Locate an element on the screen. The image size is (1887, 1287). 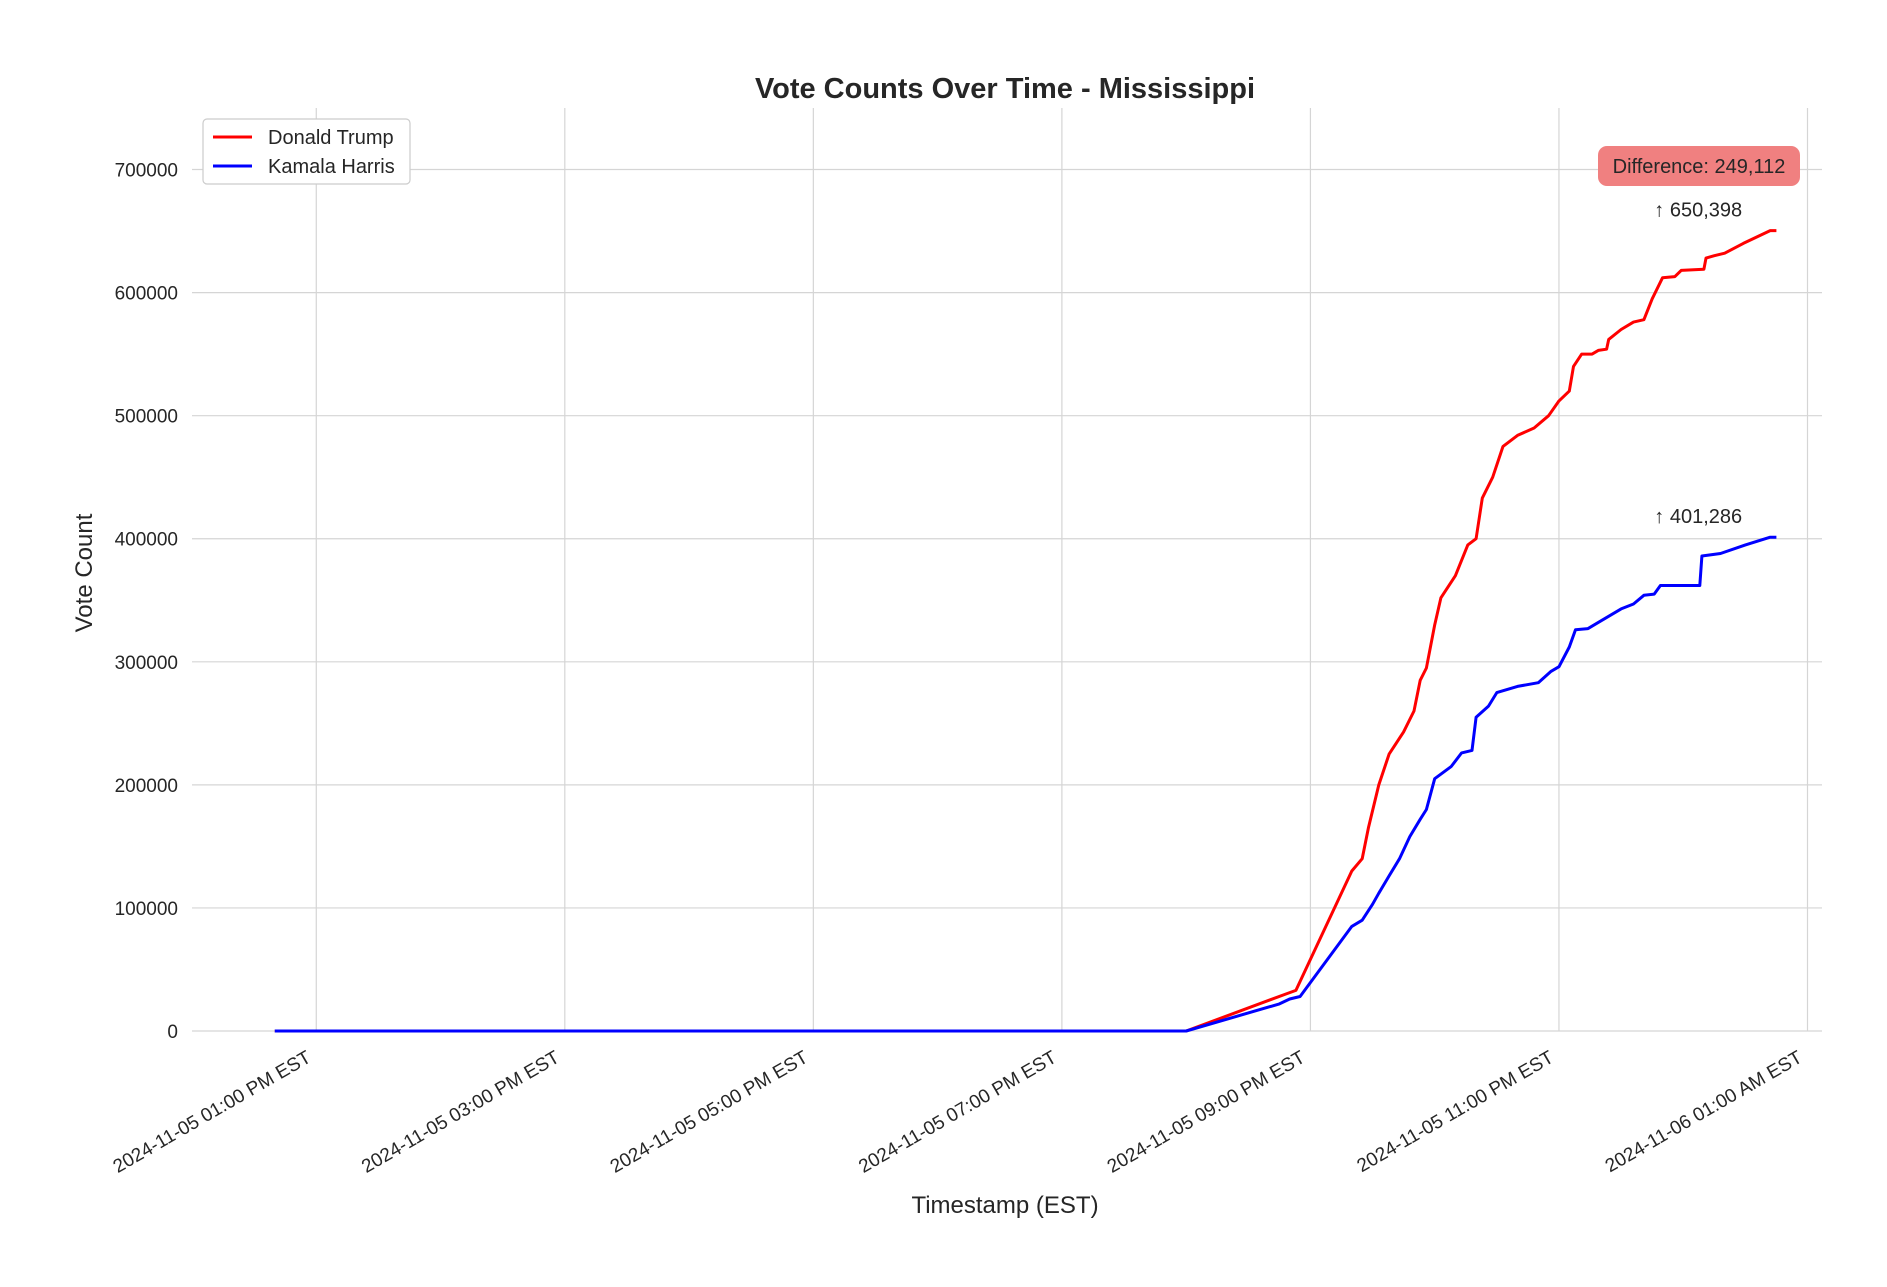
y-tick-label: 0 is located at coordinates (172, 1032).